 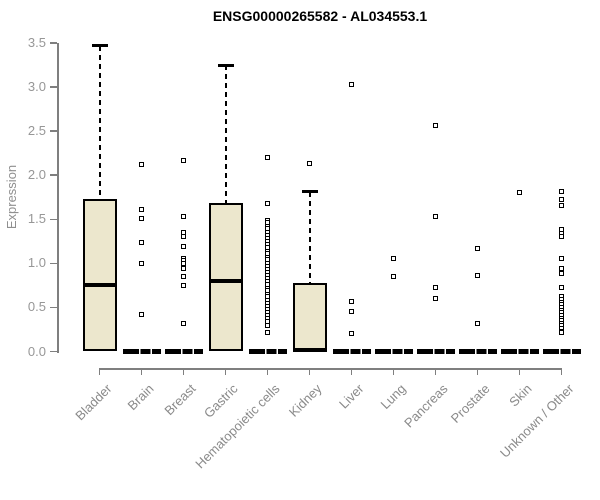 What do you see at coordinates (330, 369) in the screenshot?
I see `x-axis-line` at bounding box center [330, 369].